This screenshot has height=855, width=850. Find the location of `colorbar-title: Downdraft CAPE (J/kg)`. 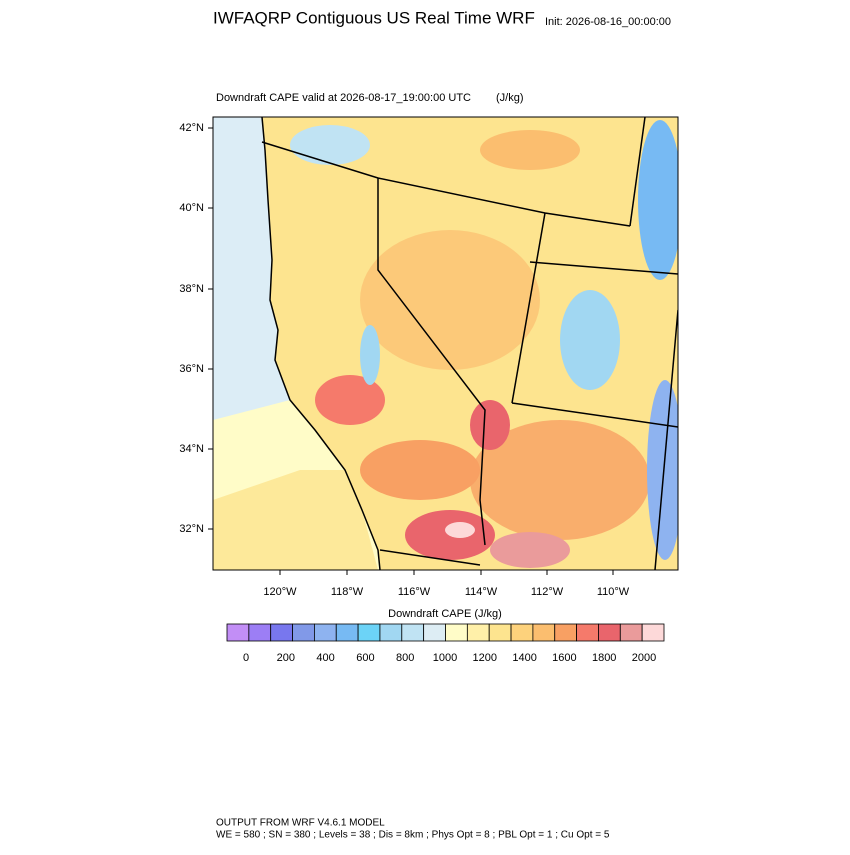

colorbar-title: Downdraft CAPE (J/kg) is located at coordinates (445, 614).